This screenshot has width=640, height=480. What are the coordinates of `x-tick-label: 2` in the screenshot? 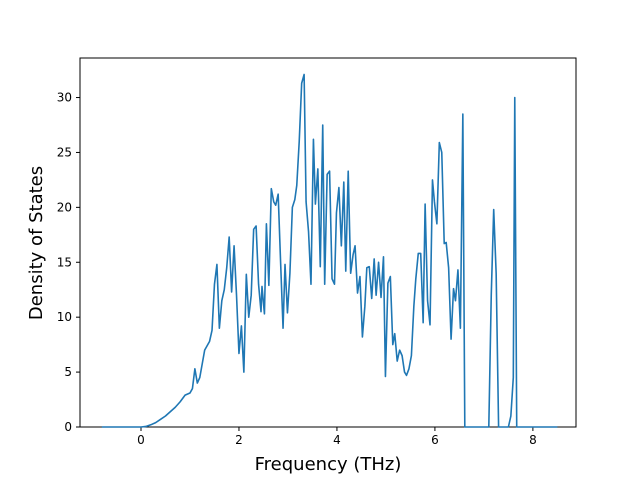 It's located at (239, 440).